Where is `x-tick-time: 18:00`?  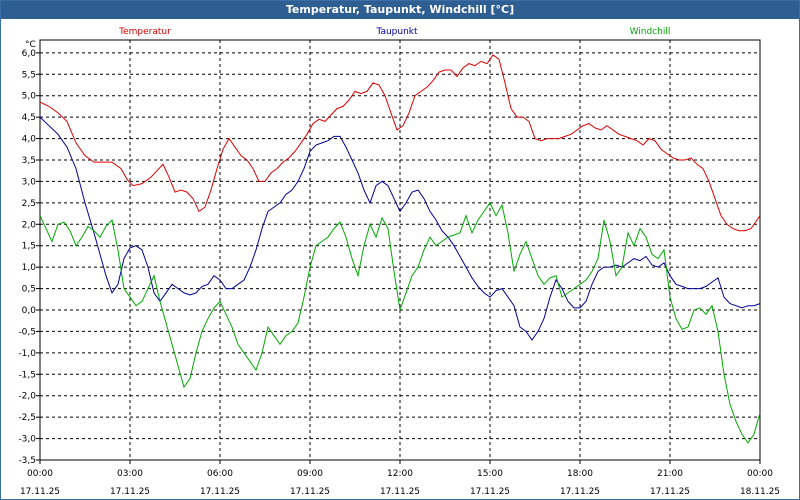 x-tick-time: 18:00 is located at coordinates (580, 474).